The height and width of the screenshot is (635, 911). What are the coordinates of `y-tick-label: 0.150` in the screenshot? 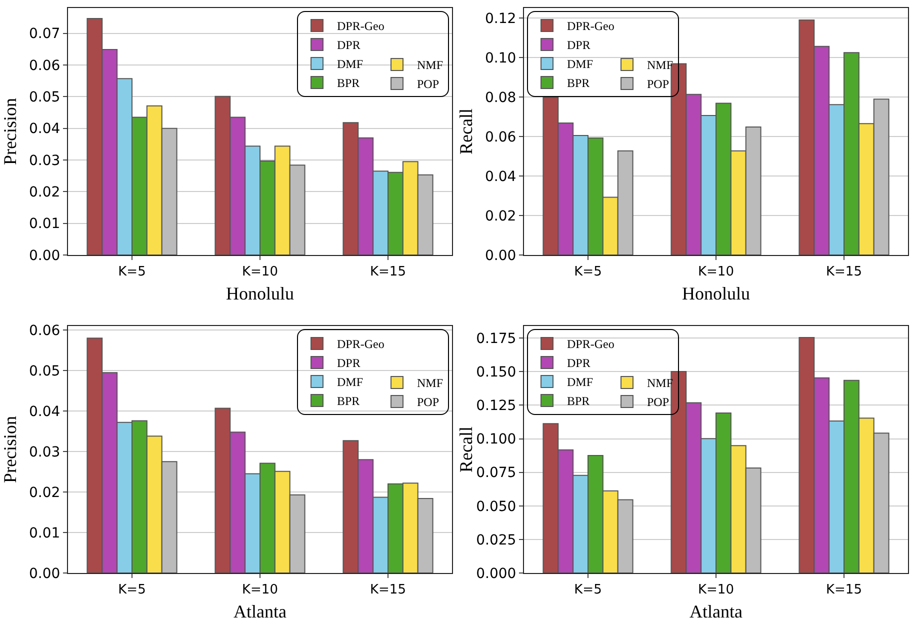 It's located at (496, 372).